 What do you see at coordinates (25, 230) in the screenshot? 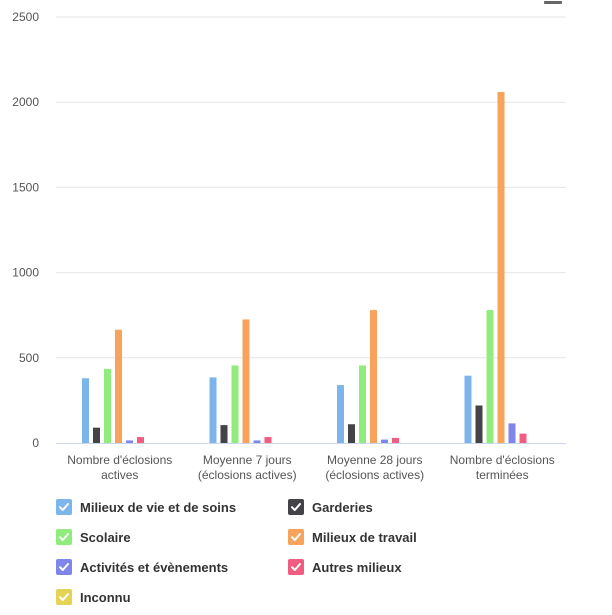
I see `y-axis-tick-labels: 0 500 1000 1500 2000 2500` at bounding box center [25, 230].